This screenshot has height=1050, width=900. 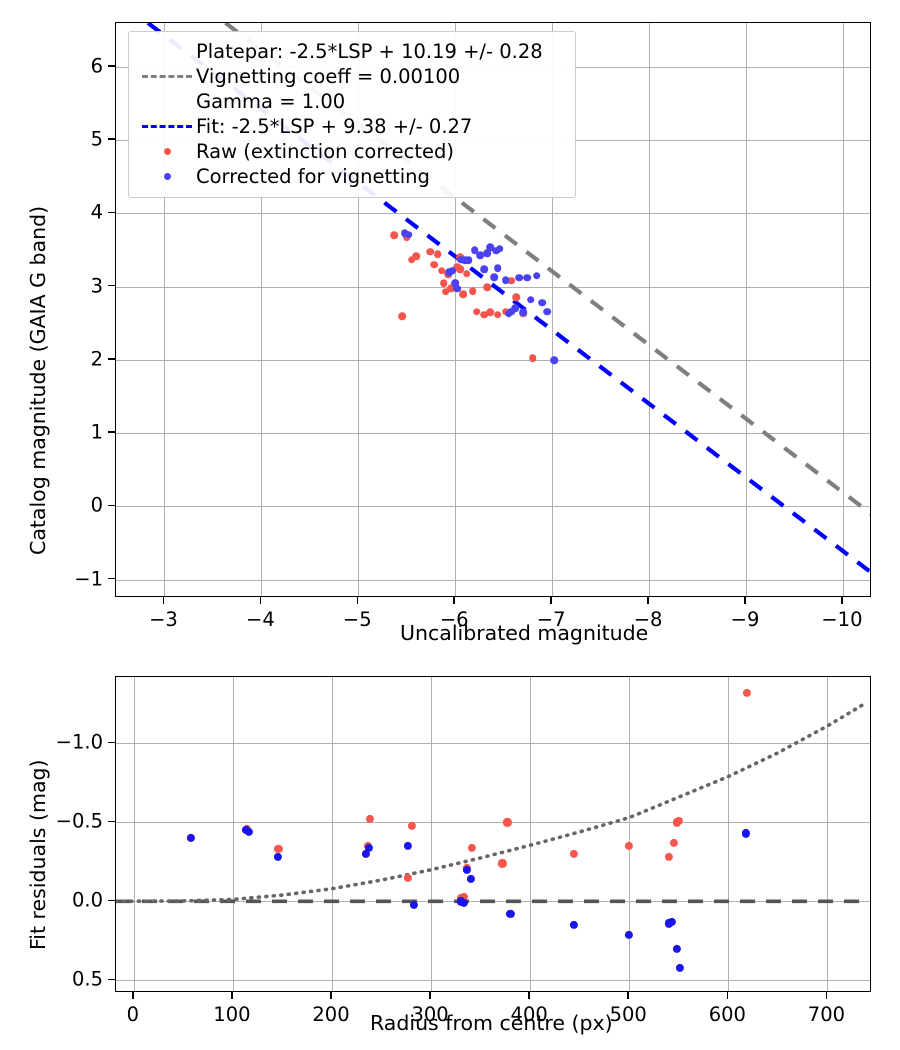 I want to click on tick-label-y: 4, so click(x=96, y=212).